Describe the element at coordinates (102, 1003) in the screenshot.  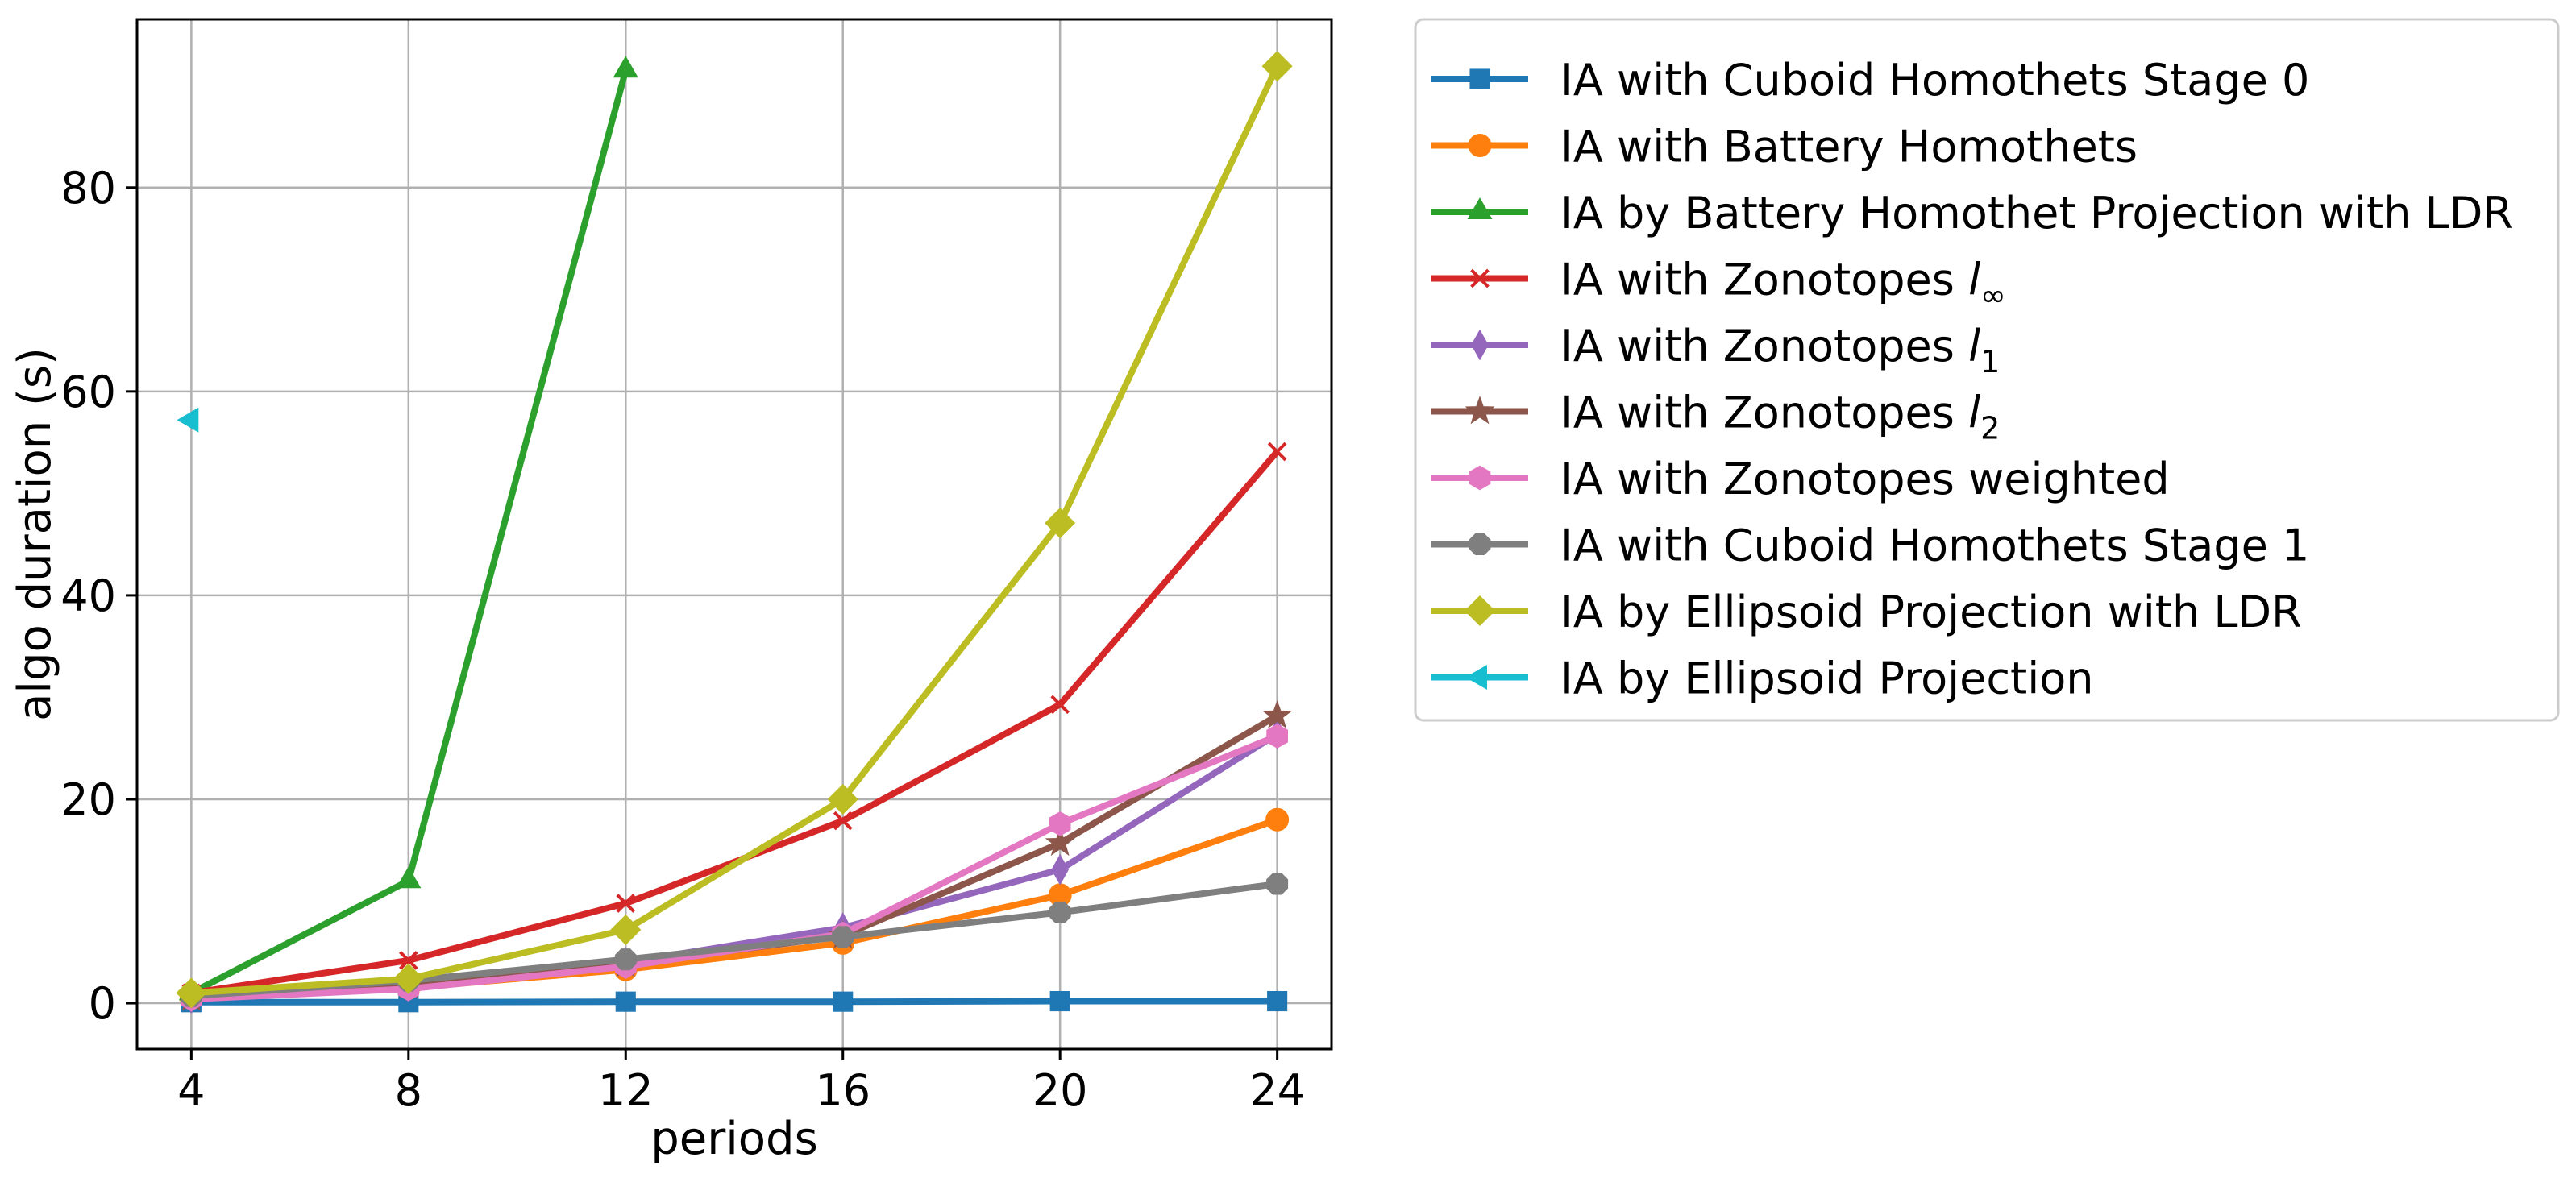
I see `y-tick-label: 0` at that location.